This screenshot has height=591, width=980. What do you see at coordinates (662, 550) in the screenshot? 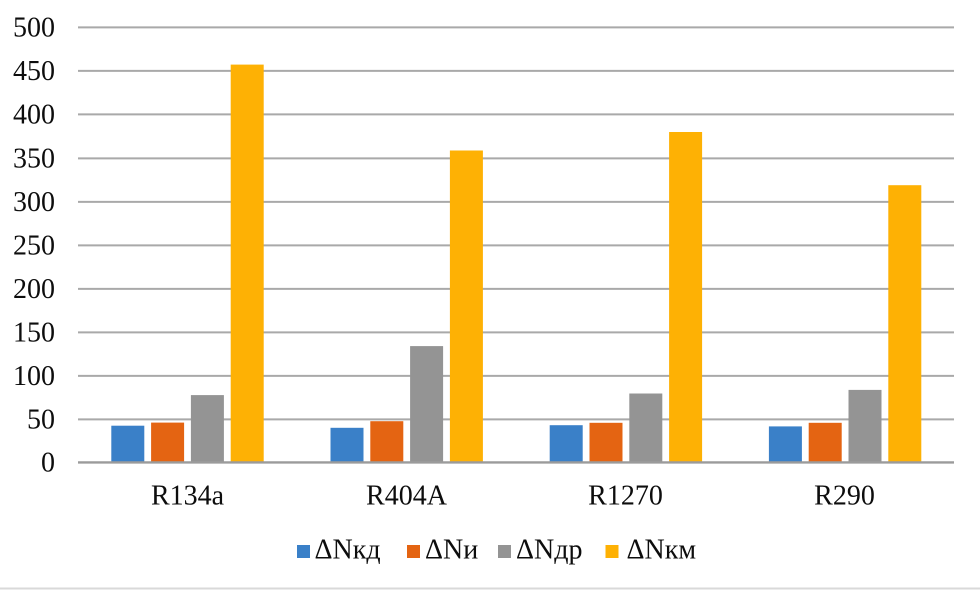
I see `svg-text: ΔNкм` at bounding box center [662, 550].